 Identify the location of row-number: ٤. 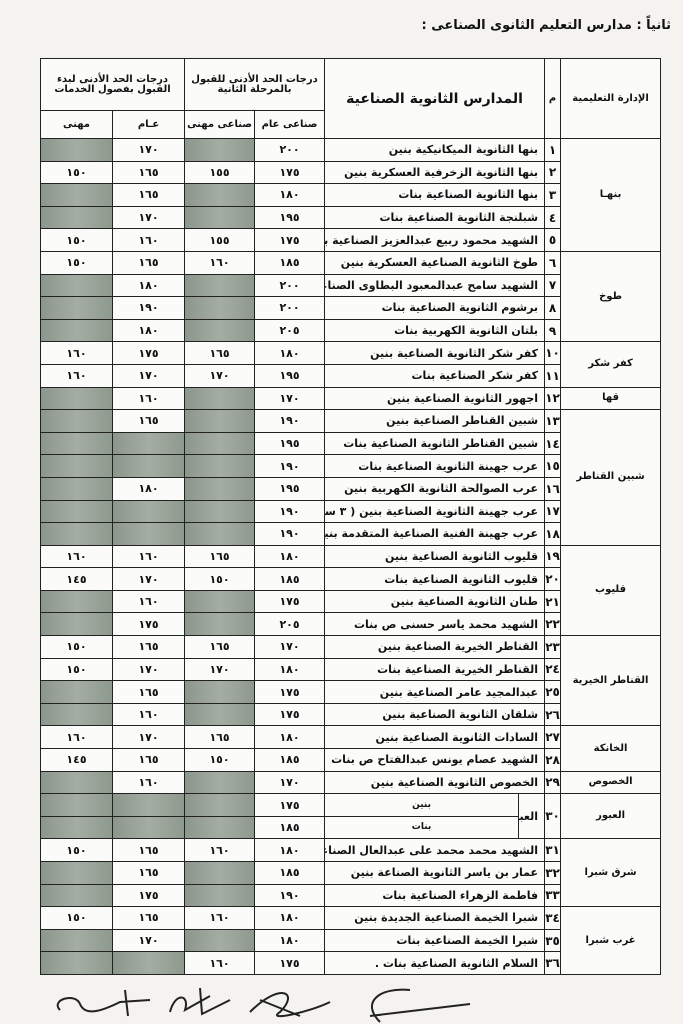
(553, 217).